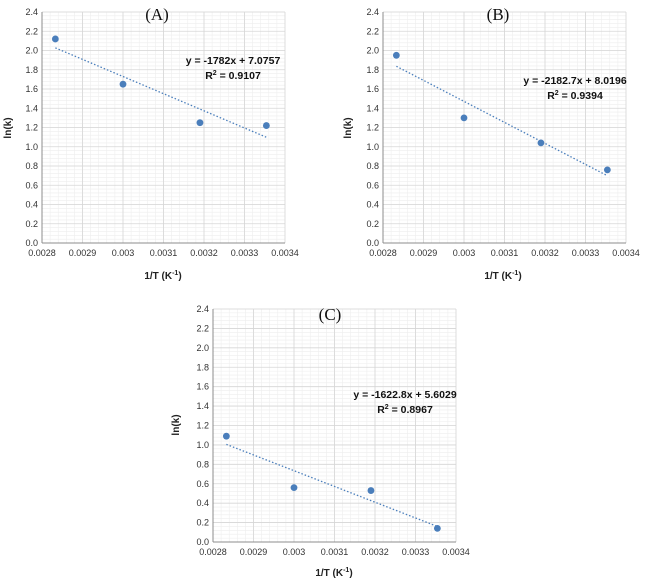  Describe the element at coordinates (157, 14) in the screenshot. I see `panel-label: (A)` at that location.